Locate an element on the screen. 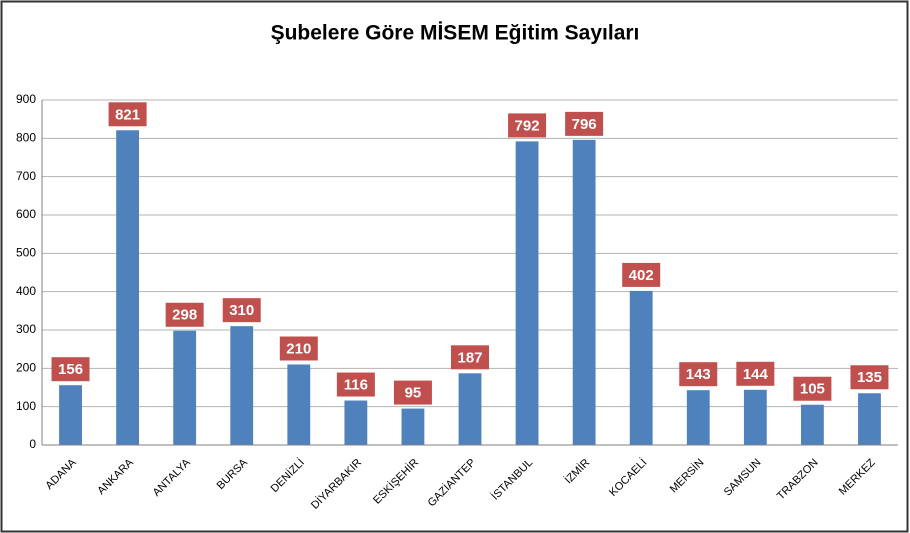 This screenshot has width=910, height=533. data-label: 144 is located at coordinates (756, 374).